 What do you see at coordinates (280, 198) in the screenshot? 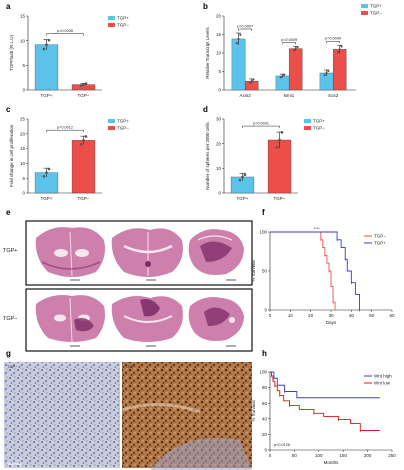
I see `x-tick-label-d: TGP−` at bounding box center [280, 198].